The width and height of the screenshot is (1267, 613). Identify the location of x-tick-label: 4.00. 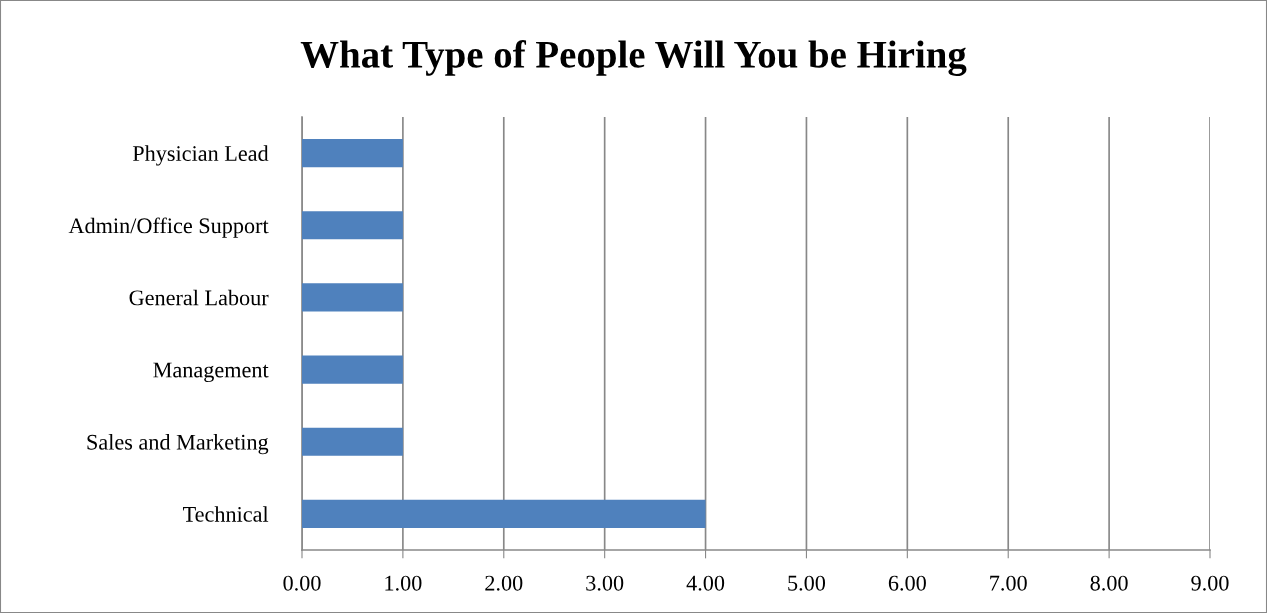
(705, 583).